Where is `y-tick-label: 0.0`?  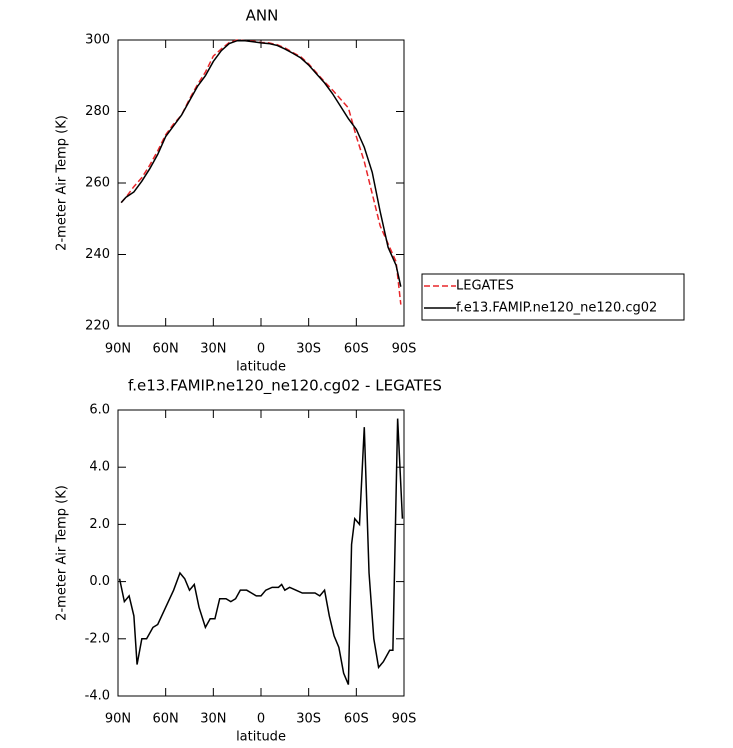
y-tick-label: 0.0 is located at coordinates (99, 581).